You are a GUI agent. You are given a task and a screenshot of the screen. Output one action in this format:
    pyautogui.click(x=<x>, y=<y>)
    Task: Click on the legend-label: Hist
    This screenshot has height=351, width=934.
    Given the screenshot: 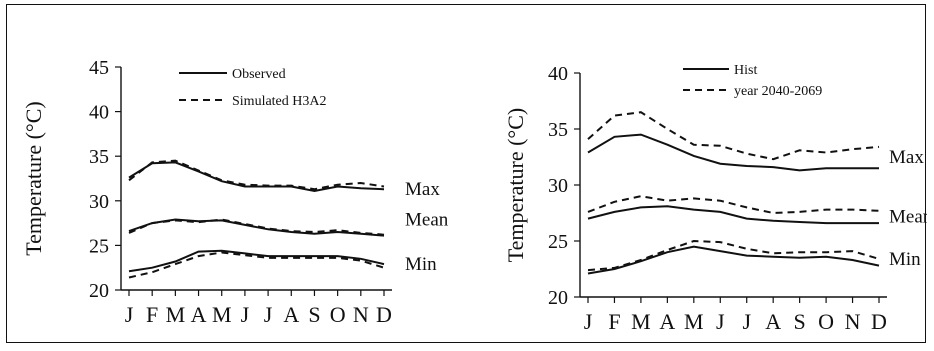 What is the action you would take?
    pyautogui.click(x=745, y=70)
    